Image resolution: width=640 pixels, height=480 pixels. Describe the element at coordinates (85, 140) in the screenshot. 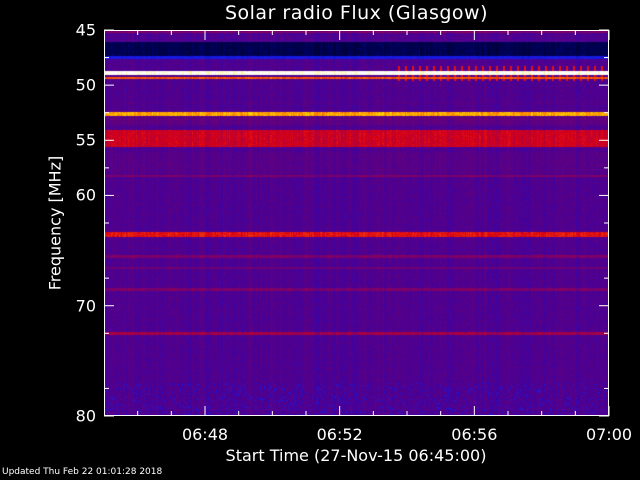

I see `y-tick-label: 55` at that location.